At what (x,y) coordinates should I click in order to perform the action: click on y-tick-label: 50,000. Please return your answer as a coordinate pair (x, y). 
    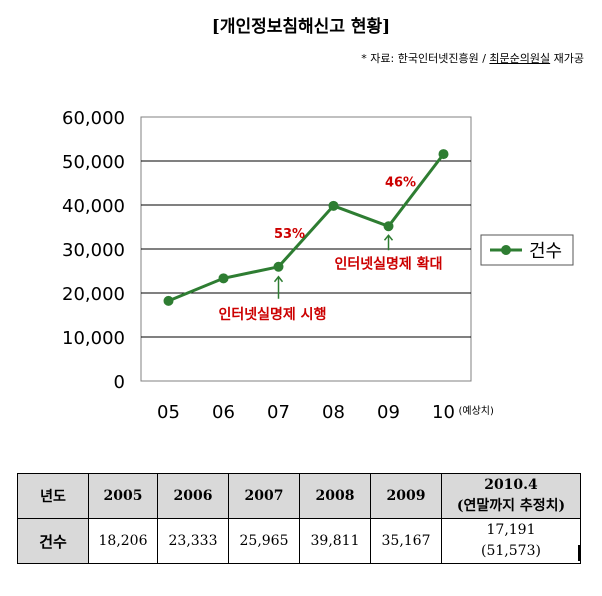
    Looking at the image, I should click on (93, 162).